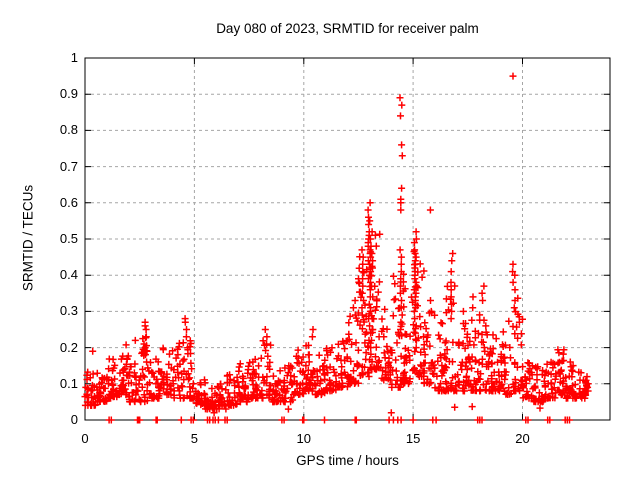 The height and width of the screenshot is (480, 640). Describe the element at coordinates (68, 94) in the screenshot. I see `y-tick-label: 0.9` at that location.